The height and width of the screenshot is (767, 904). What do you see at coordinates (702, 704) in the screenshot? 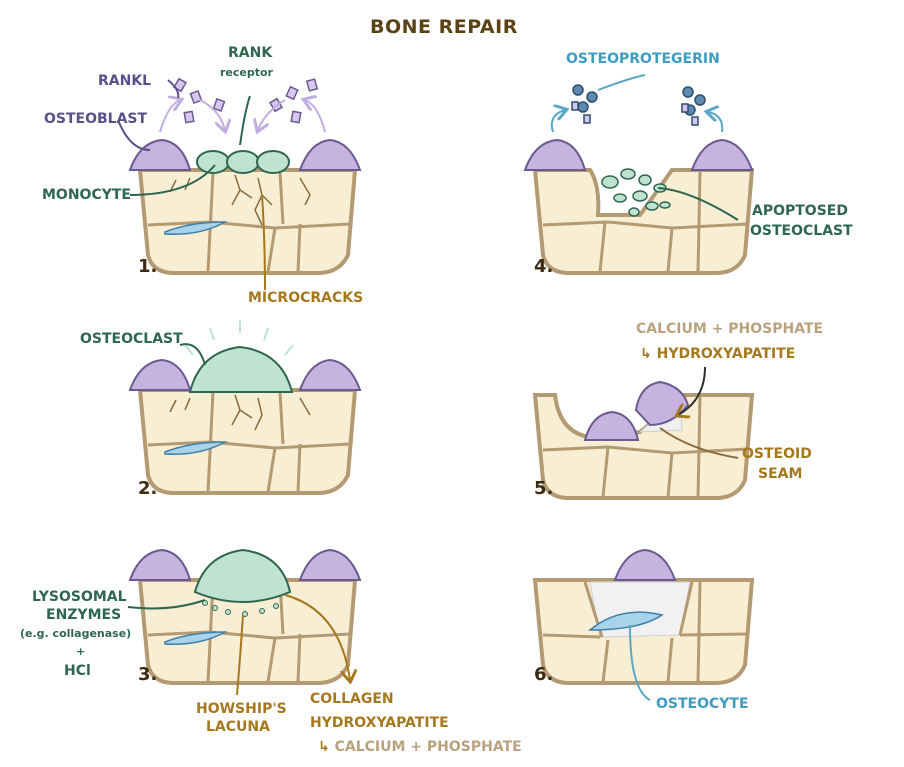
I see `label-osteocyte: OSTEOCYTE` at bounding box center [702, 704].